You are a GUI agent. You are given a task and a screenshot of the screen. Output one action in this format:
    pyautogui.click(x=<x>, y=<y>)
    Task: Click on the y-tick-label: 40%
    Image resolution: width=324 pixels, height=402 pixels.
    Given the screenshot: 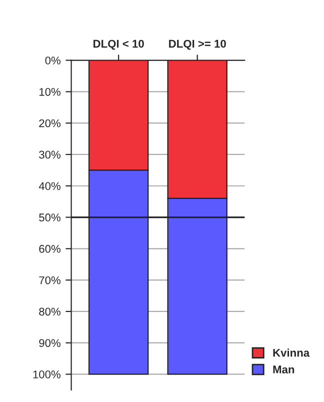 What is the action you would take?
    pyautogui.click(x=49, y=186)
    